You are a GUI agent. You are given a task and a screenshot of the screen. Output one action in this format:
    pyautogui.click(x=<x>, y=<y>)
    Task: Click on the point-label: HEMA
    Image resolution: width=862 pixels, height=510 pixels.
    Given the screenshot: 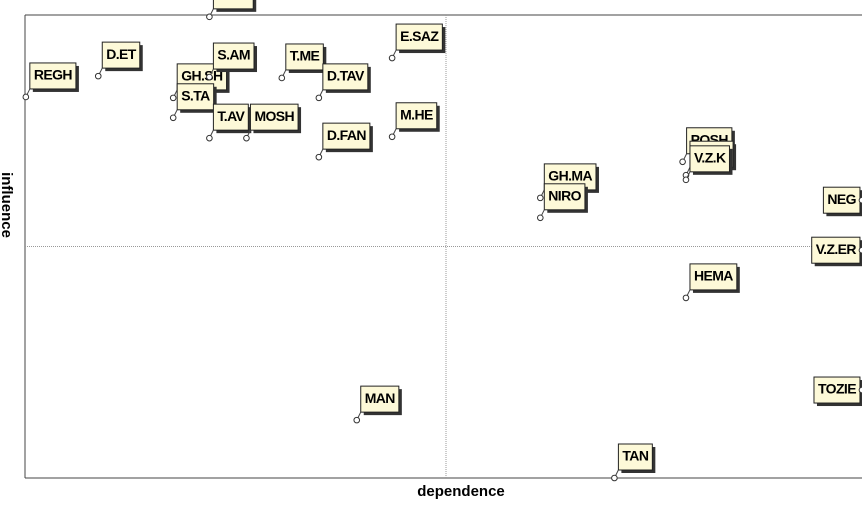 What is the action you would take?
    pyautogui.click(x=712, y=281)
    